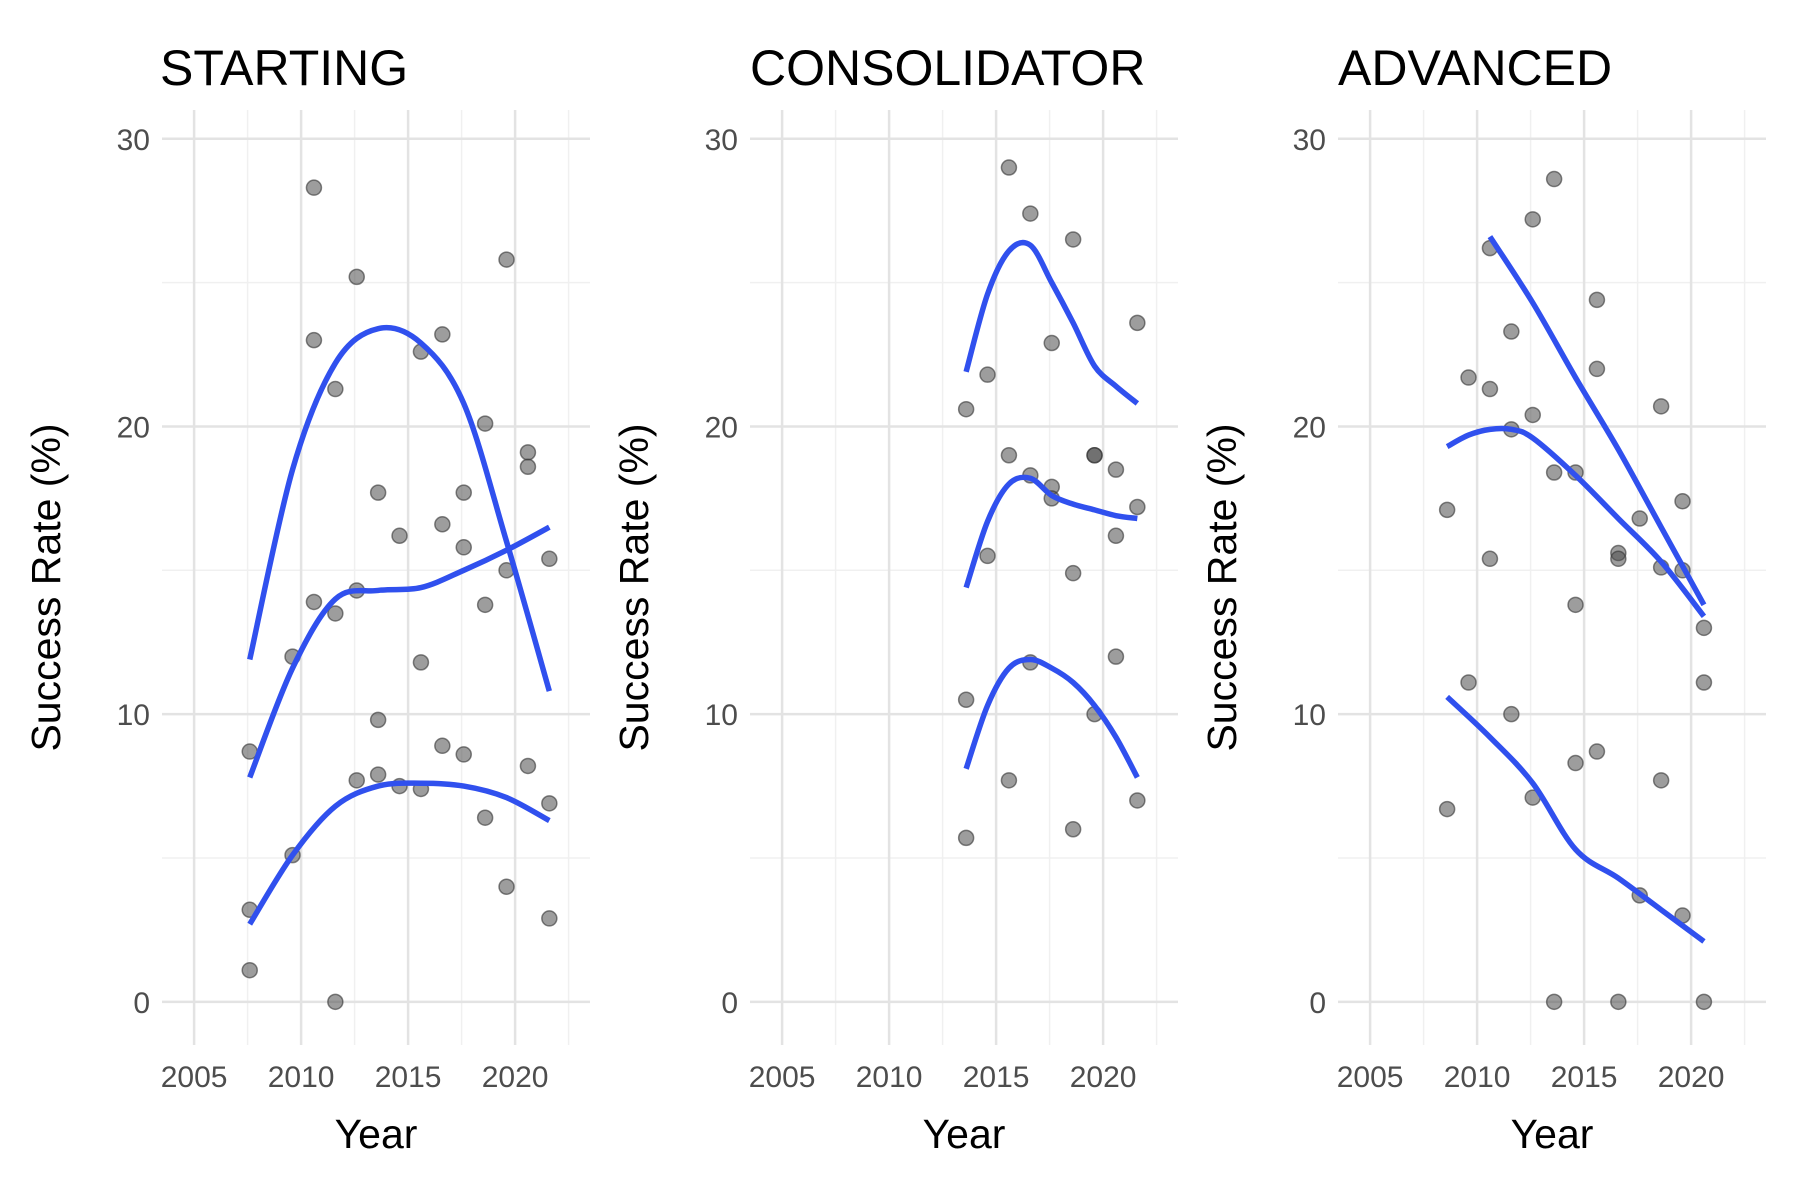  What do you see at coordinates (1317, 1003) in the screenshot?
I see `y-tick-label: 0` at bounding box center [1317, 1003].